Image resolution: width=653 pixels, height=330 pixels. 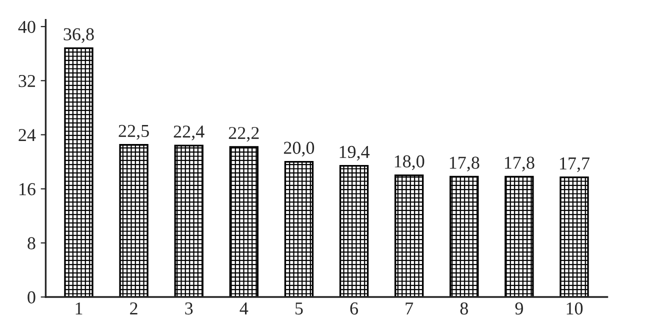 What do you see at coordinates (574, 308) in the screenshot?
I see `x-tick-label: 10` at bounding box center [574, 308].